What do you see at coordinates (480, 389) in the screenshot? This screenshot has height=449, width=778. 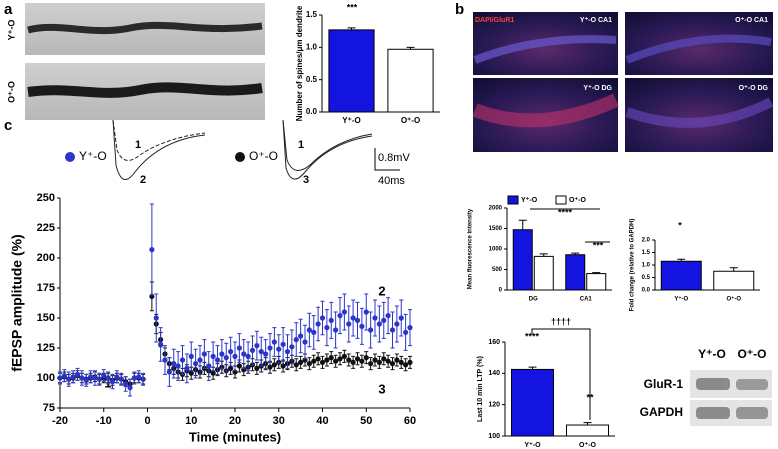 I see `y-axis-label: Last 10 min LTP (%)` at bounding box center [480, 389].